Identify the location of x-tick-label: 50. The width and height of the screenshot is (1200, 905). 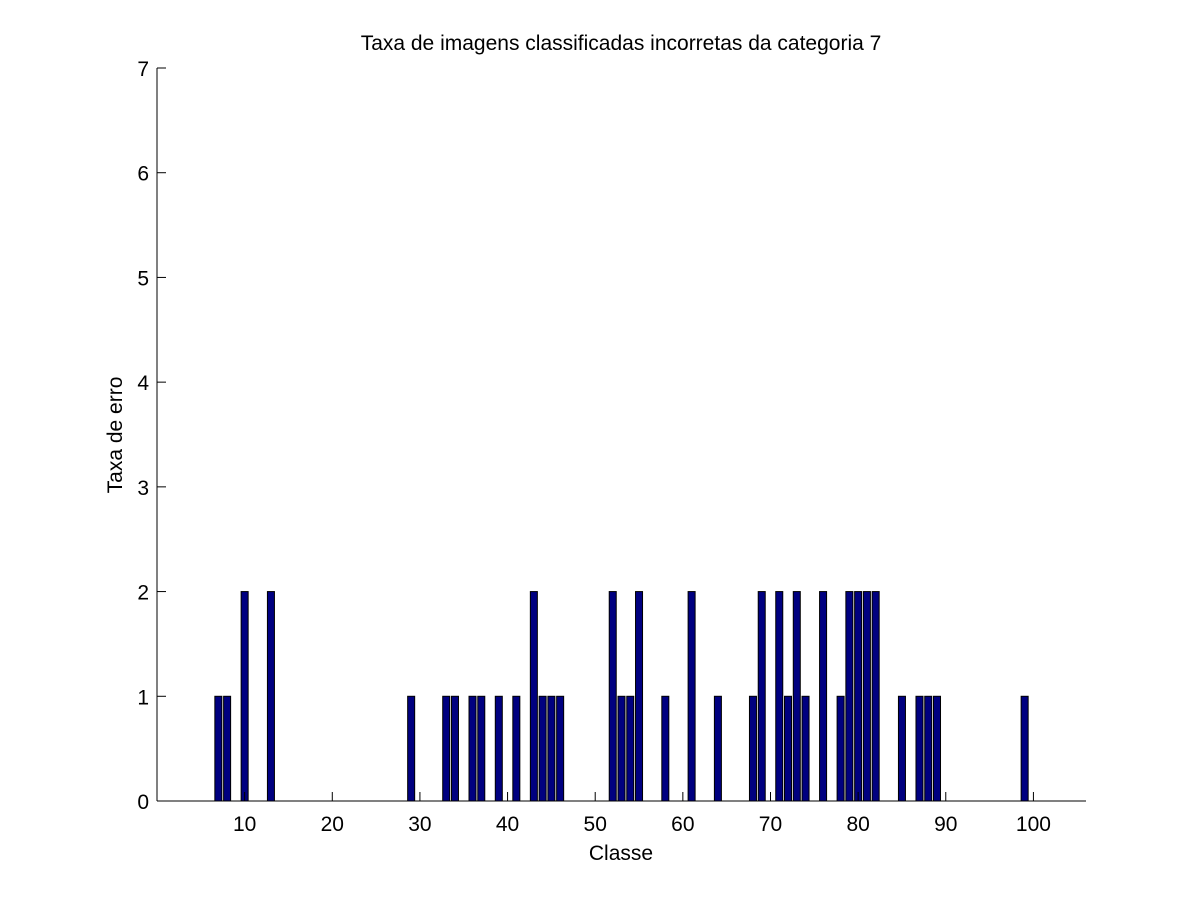
(595, 824).